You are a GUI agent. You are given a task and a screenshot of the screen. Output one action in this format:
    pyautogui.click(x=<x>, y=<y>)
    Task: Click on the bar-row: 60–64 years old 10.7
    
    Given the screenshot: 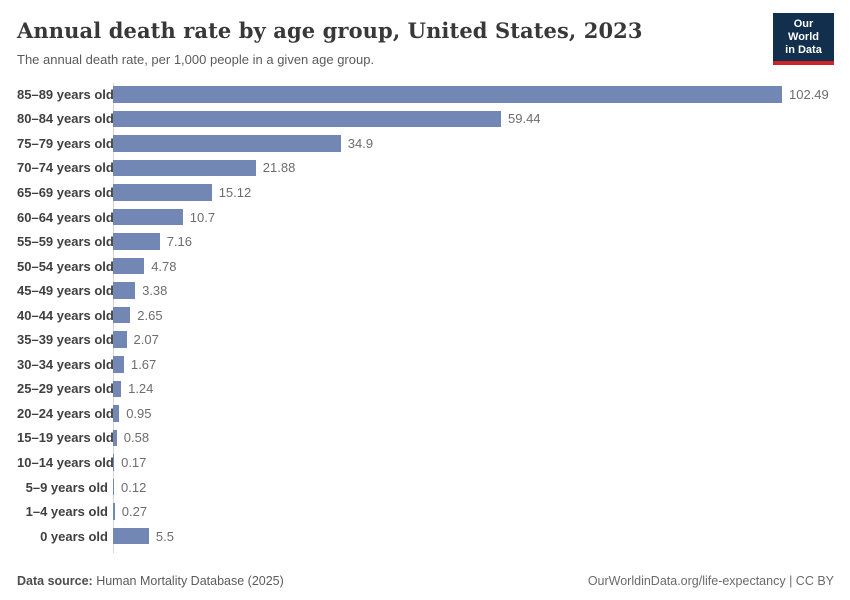 What is the action you would take?
    pyautogui.click(x=425, y=217)
    